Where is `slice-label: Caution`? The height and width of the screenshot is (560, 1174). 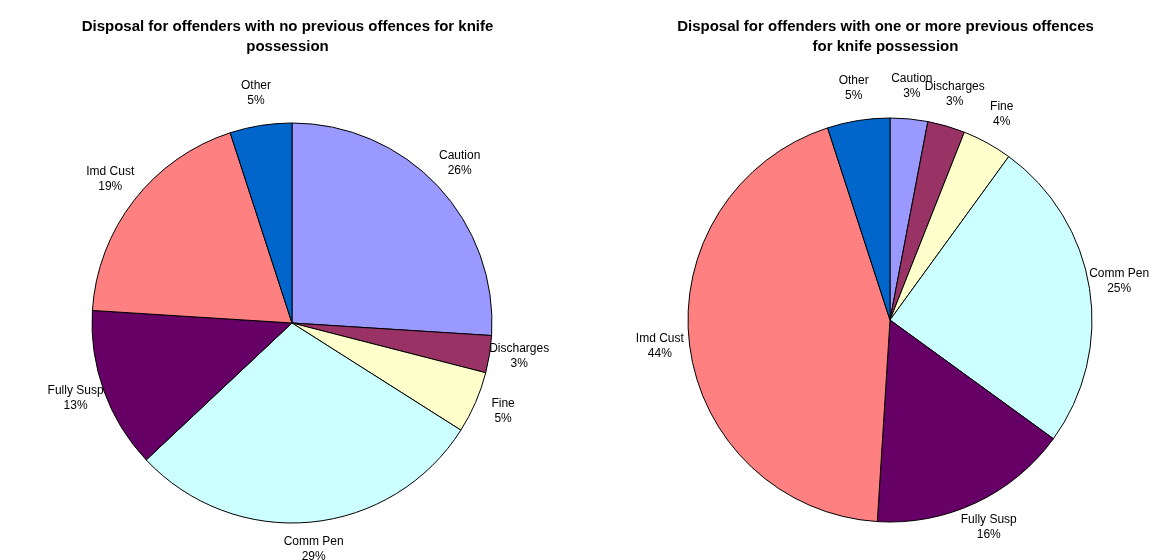
slice-label: Caution is located at coordinates (459, 154).